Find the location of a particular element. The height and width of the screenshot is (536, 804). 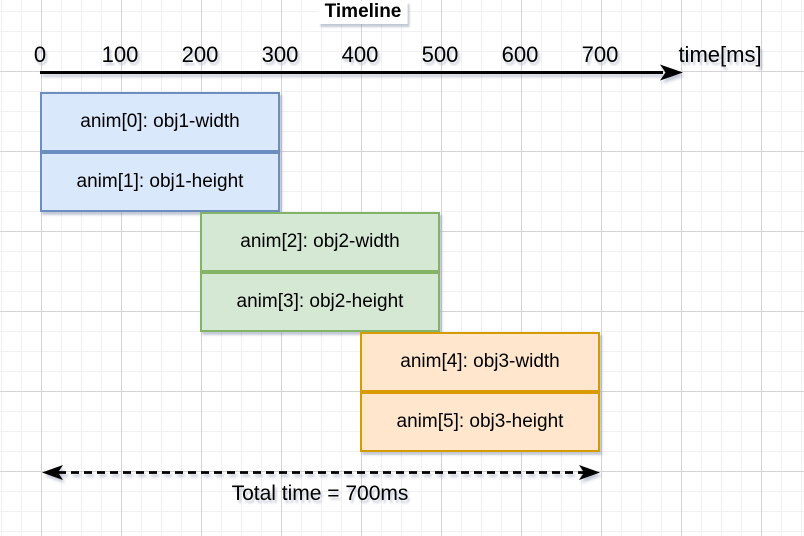

track-box-0: anim[0]: obj1-width is located at coordinates (160, 122).